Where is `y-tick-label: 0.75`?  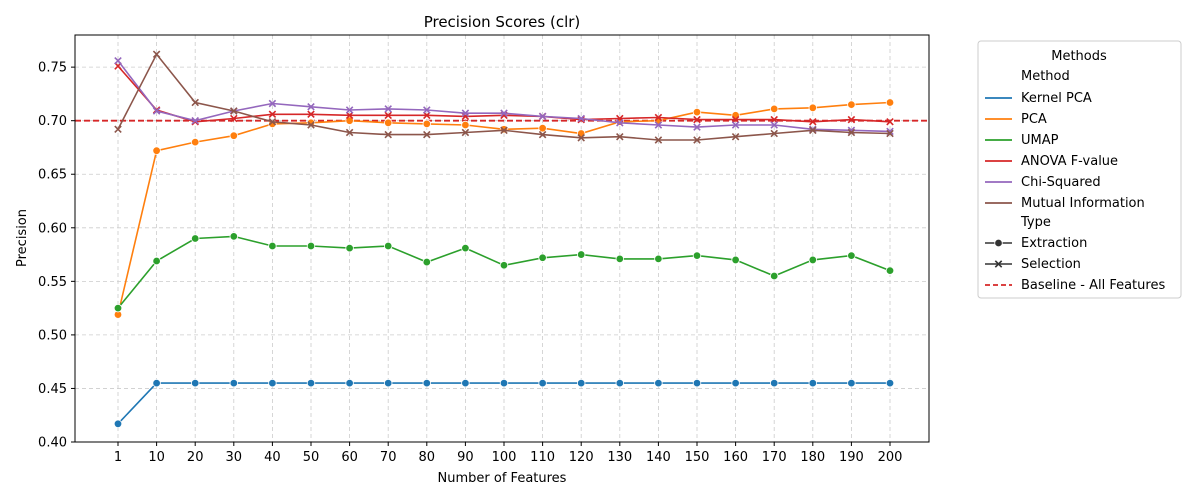
y-tick-label: 0.75 is located at coordinates (52, 68).